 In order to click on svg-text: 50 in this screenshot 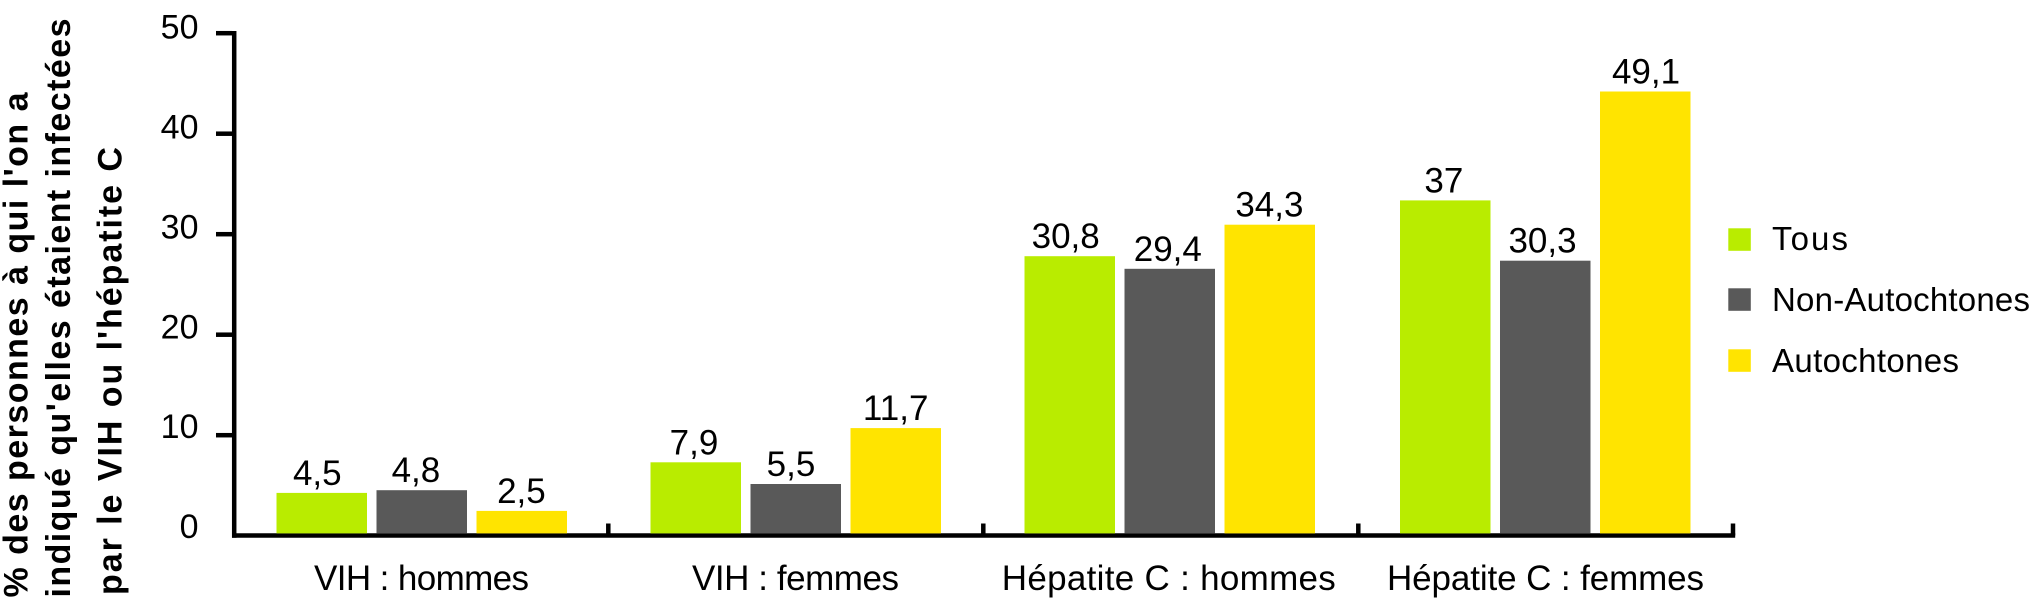, I will do `click(180, 28)`.